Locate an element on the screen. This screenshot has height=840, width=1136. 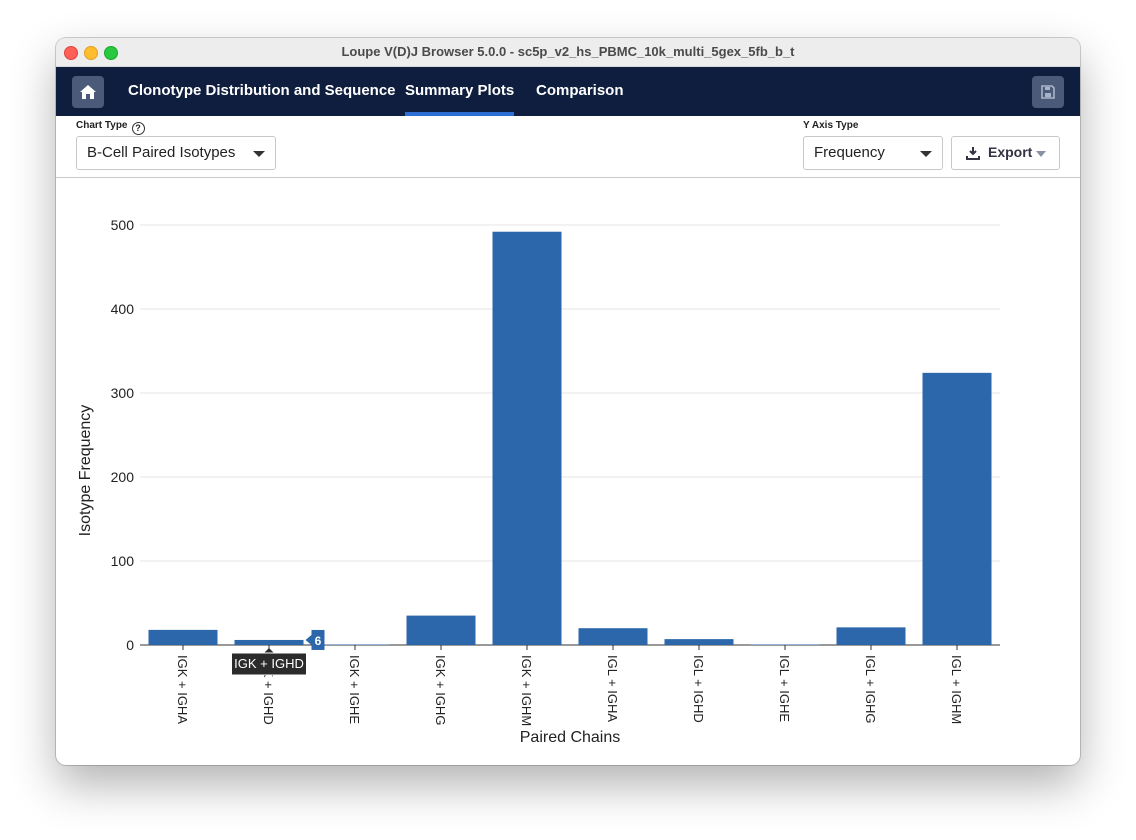
tooltip-pointer is located at coordinates (308, 639).